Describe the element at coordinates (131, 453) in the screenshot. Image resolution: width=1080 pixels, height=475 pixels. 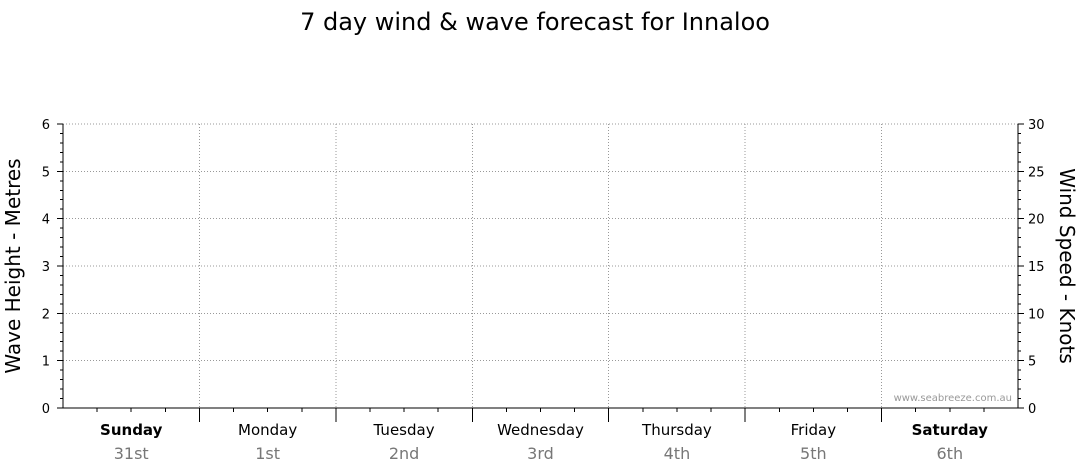
I see `day-date-label: 31st` at that location.